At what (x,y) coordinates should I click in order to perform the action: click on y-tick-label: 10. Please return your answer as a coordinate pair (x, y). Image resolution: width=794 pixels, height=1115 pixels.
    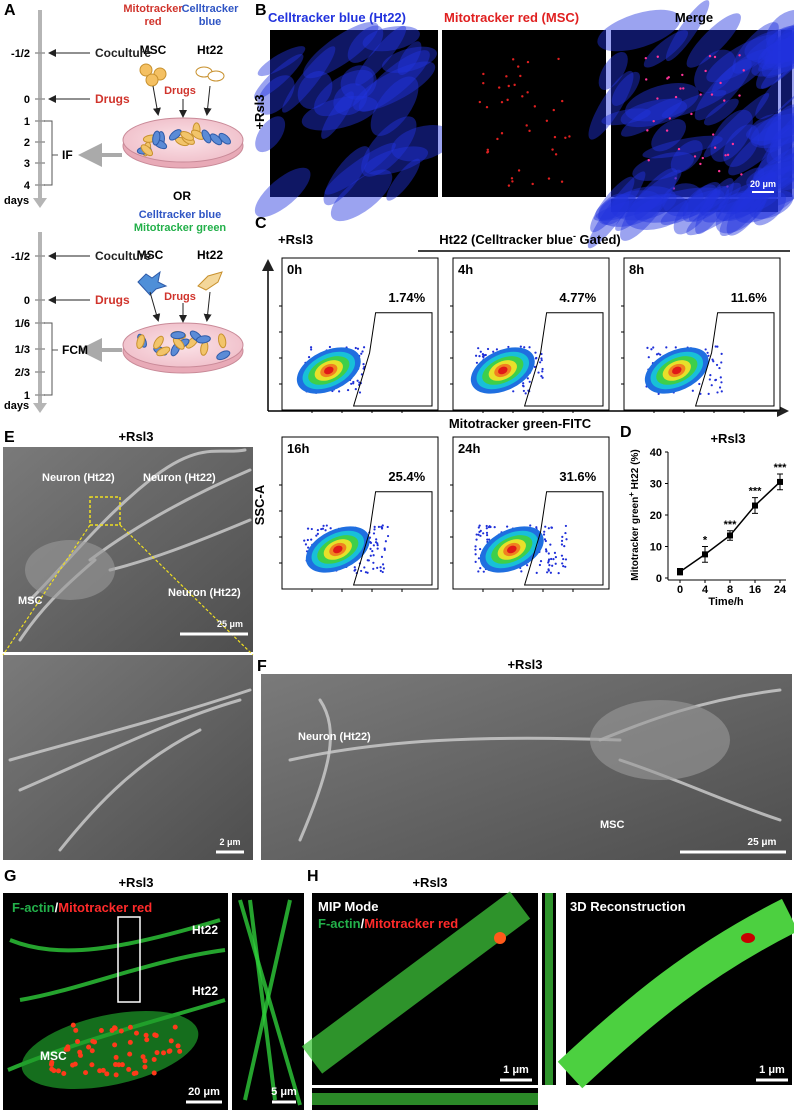
    Looking at the image, I should click on (656, 548).